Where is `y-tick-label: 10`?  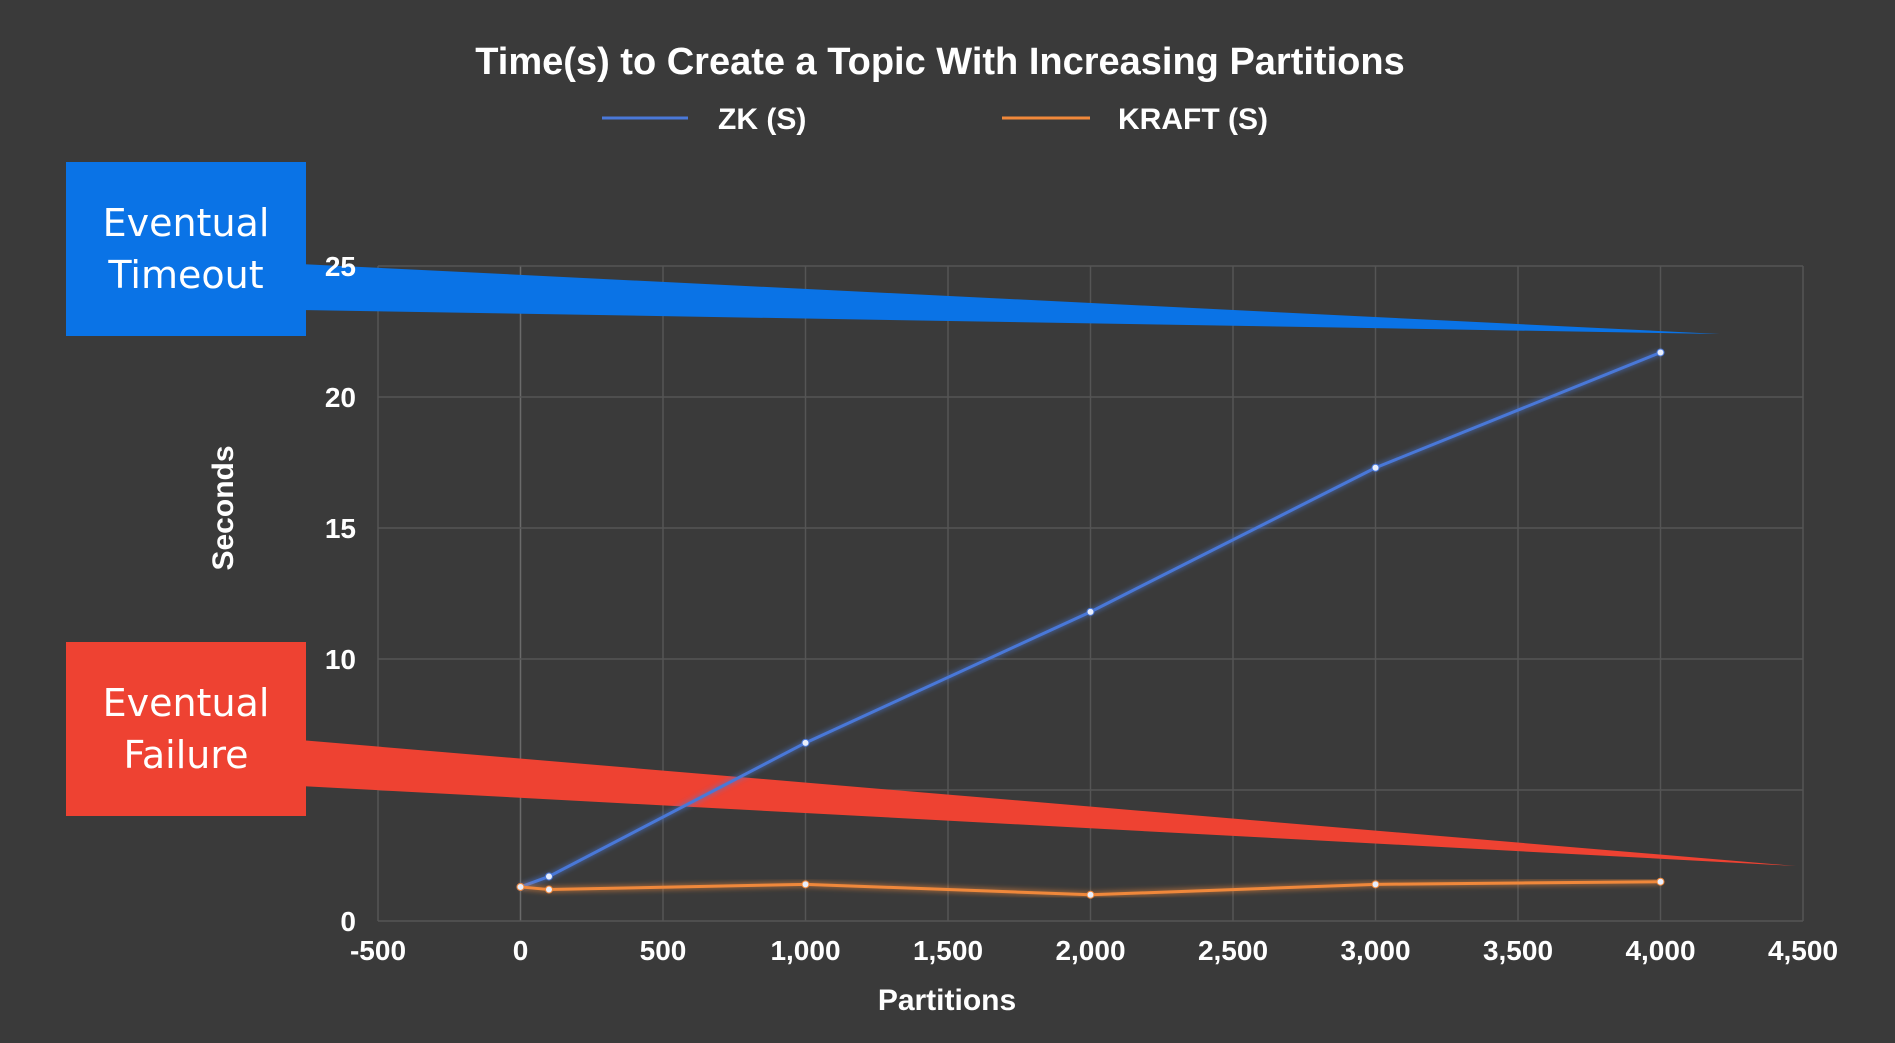 y-tick-label: 10 is located at coordinates (340, 659).